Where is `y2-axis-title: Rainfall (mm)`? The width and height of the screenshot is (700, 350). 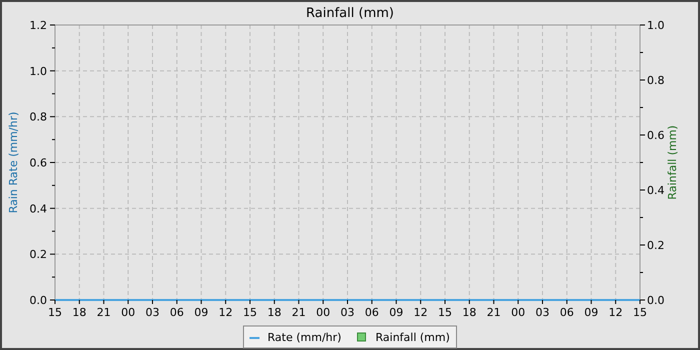
y2-axis-title: Rainfall (mm) is located at coordinates (672, 162).